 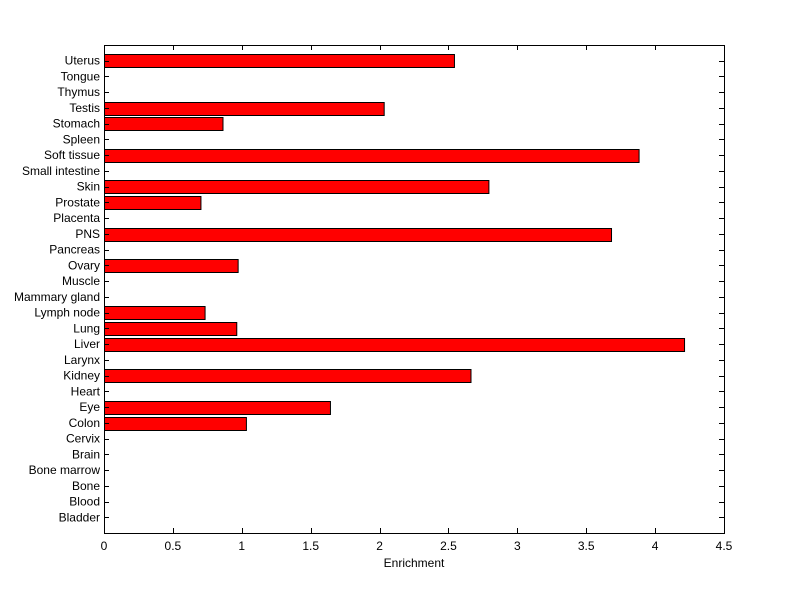 What do you see at coordinates (724, 546) in the screenshot?
I see `x-tick-label: 4.5` at bounding box center [724, 546].